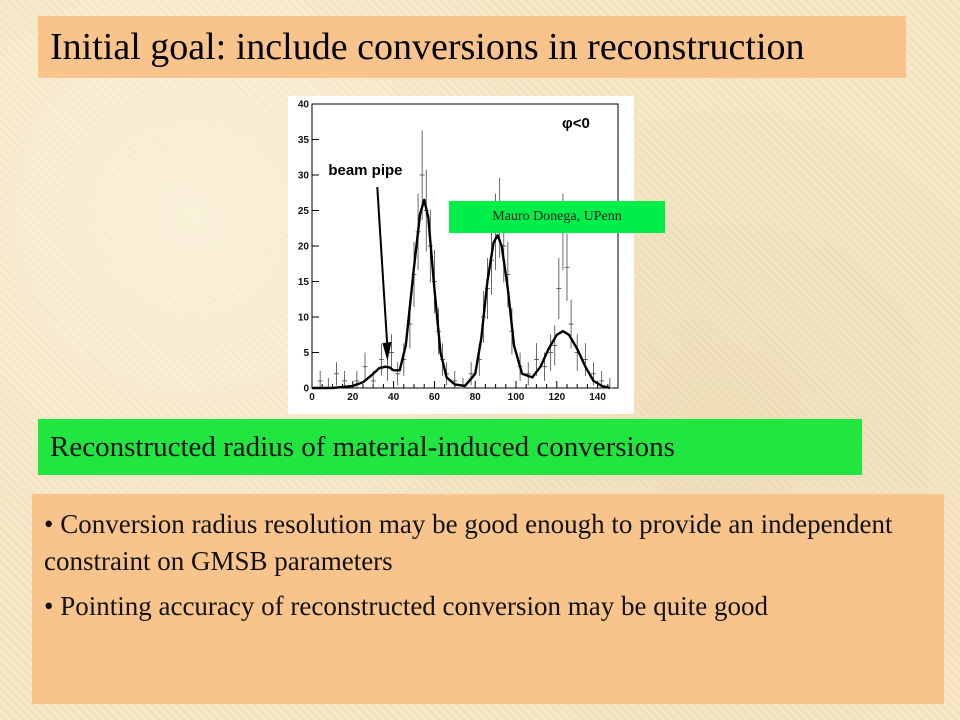 The height and width of the screenshot is (720, 960). I want to click on plot-frame, so click(465, 246).